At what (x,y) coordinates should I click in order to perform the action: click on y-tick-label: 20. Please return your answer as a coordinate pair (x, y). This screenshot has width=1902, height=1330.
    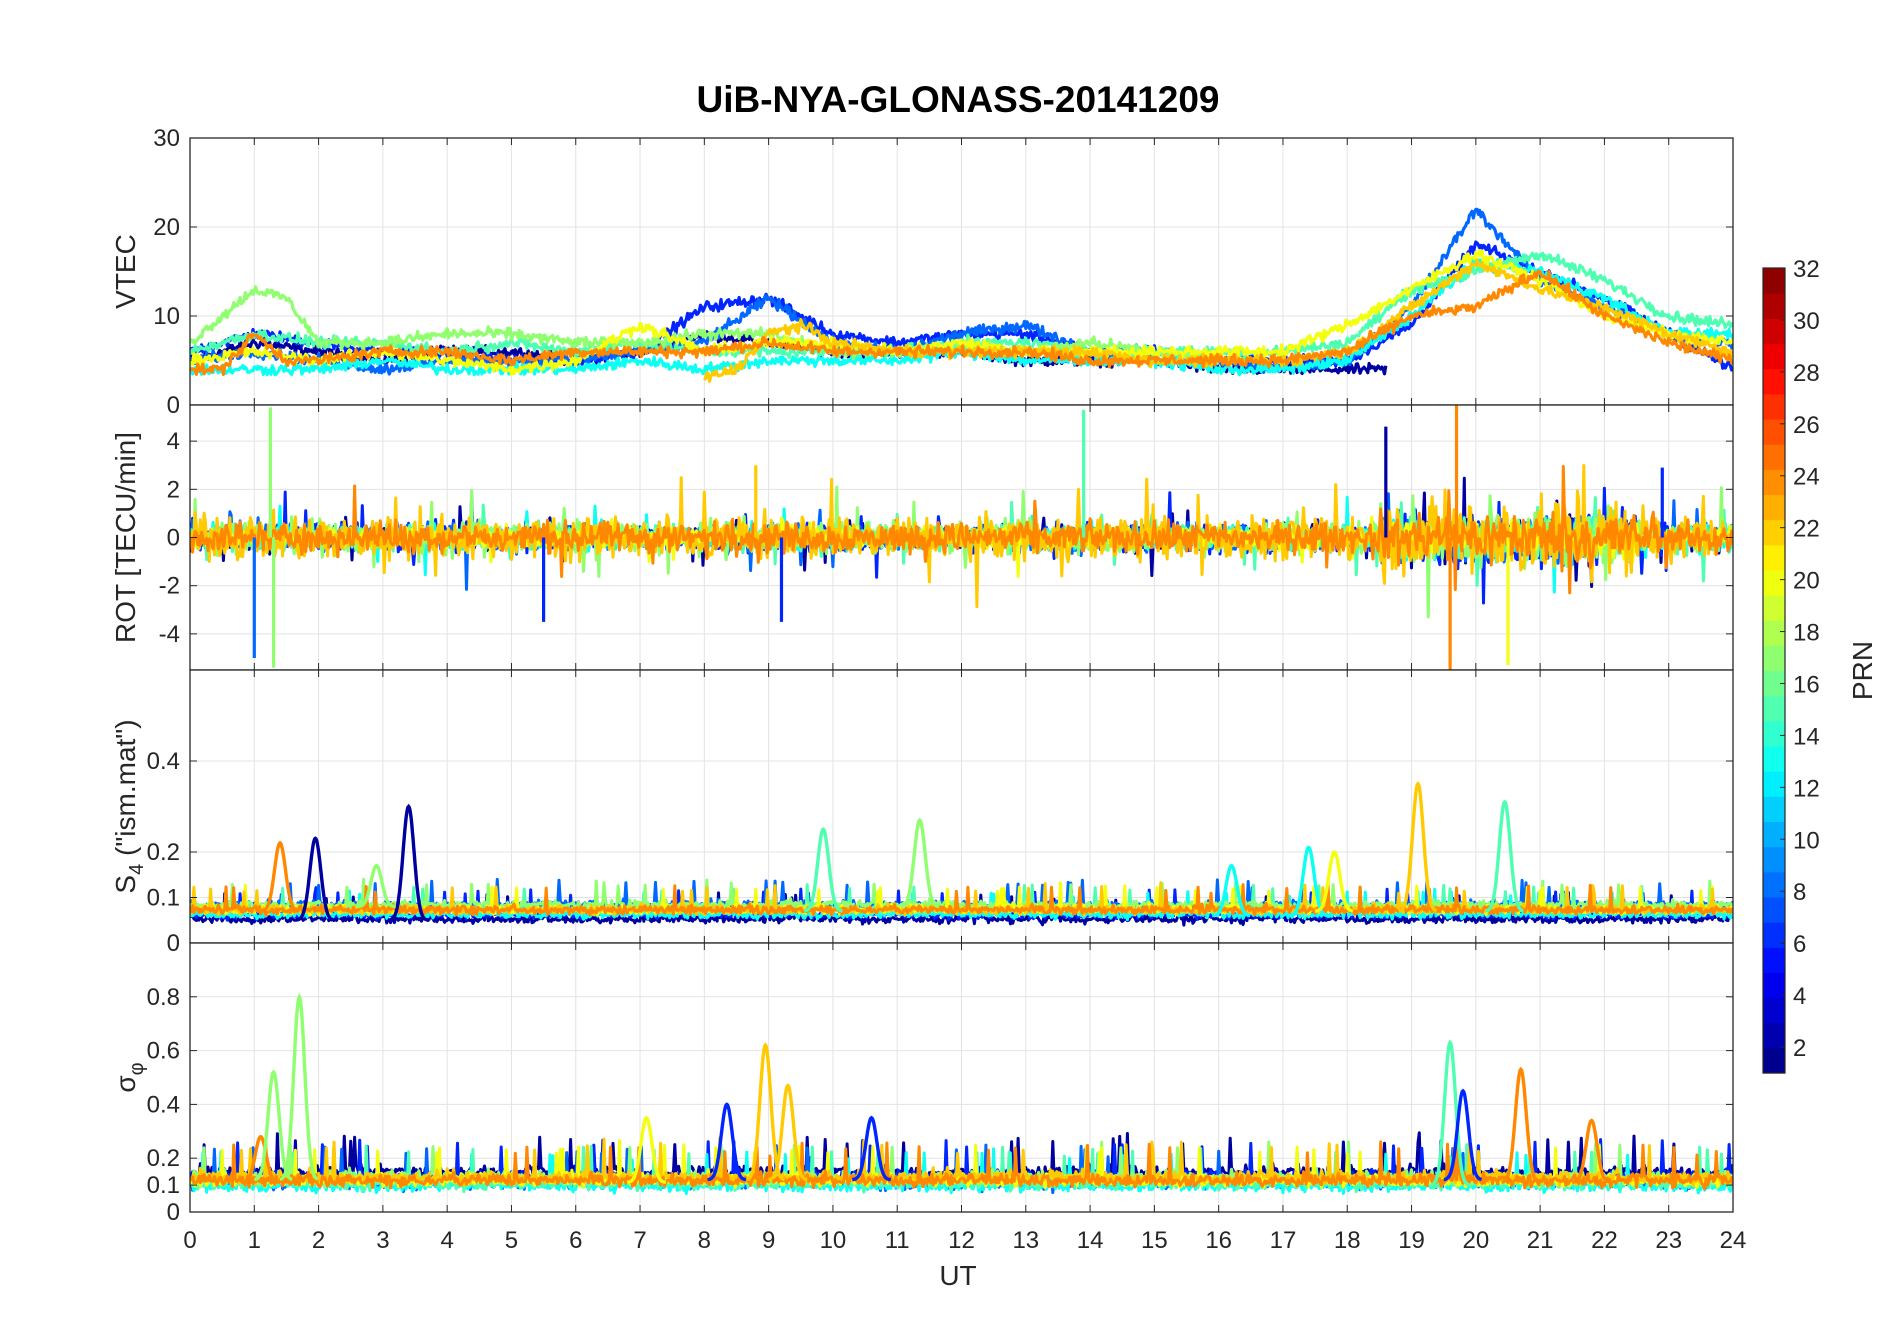
    Looking at the image, I should click on (166, 227).